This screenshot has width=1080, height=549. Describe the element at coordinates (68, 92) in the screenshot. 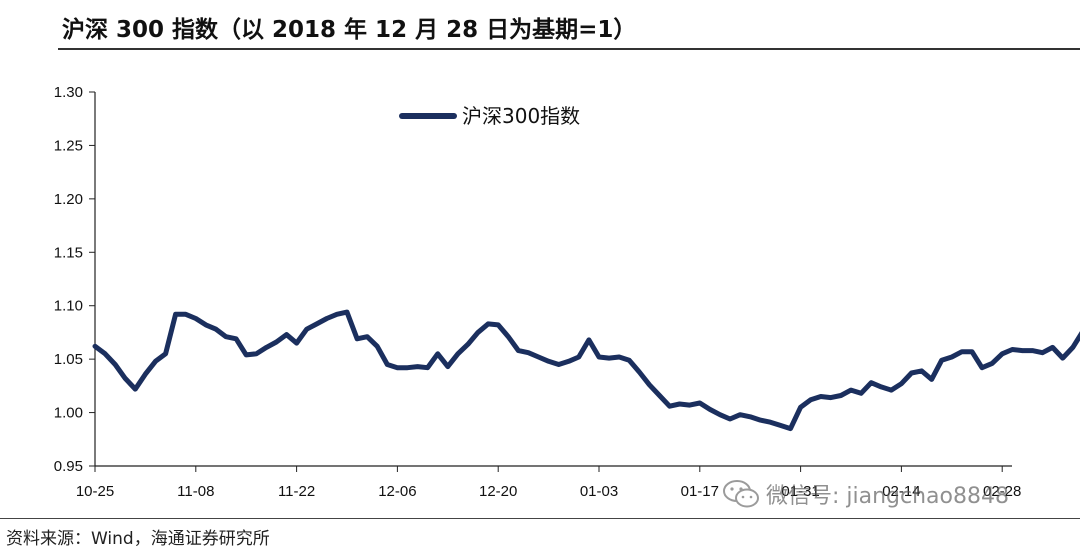

I see `y-tick-label: 1.30` at that location.